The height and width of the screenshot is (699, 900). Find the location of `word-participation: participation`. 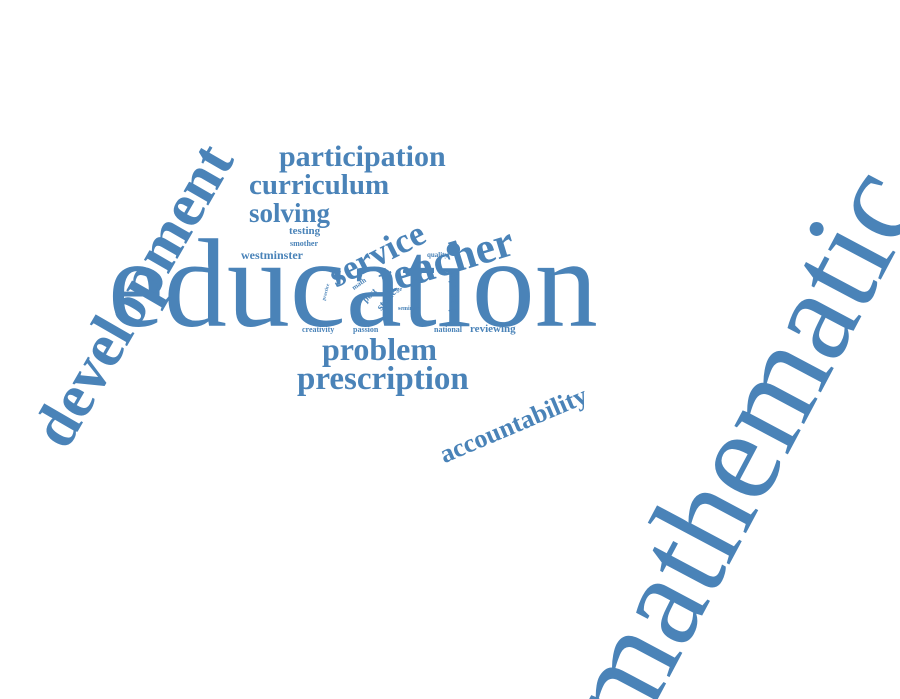

word-participation: participation is located at coordinates (362, 156).